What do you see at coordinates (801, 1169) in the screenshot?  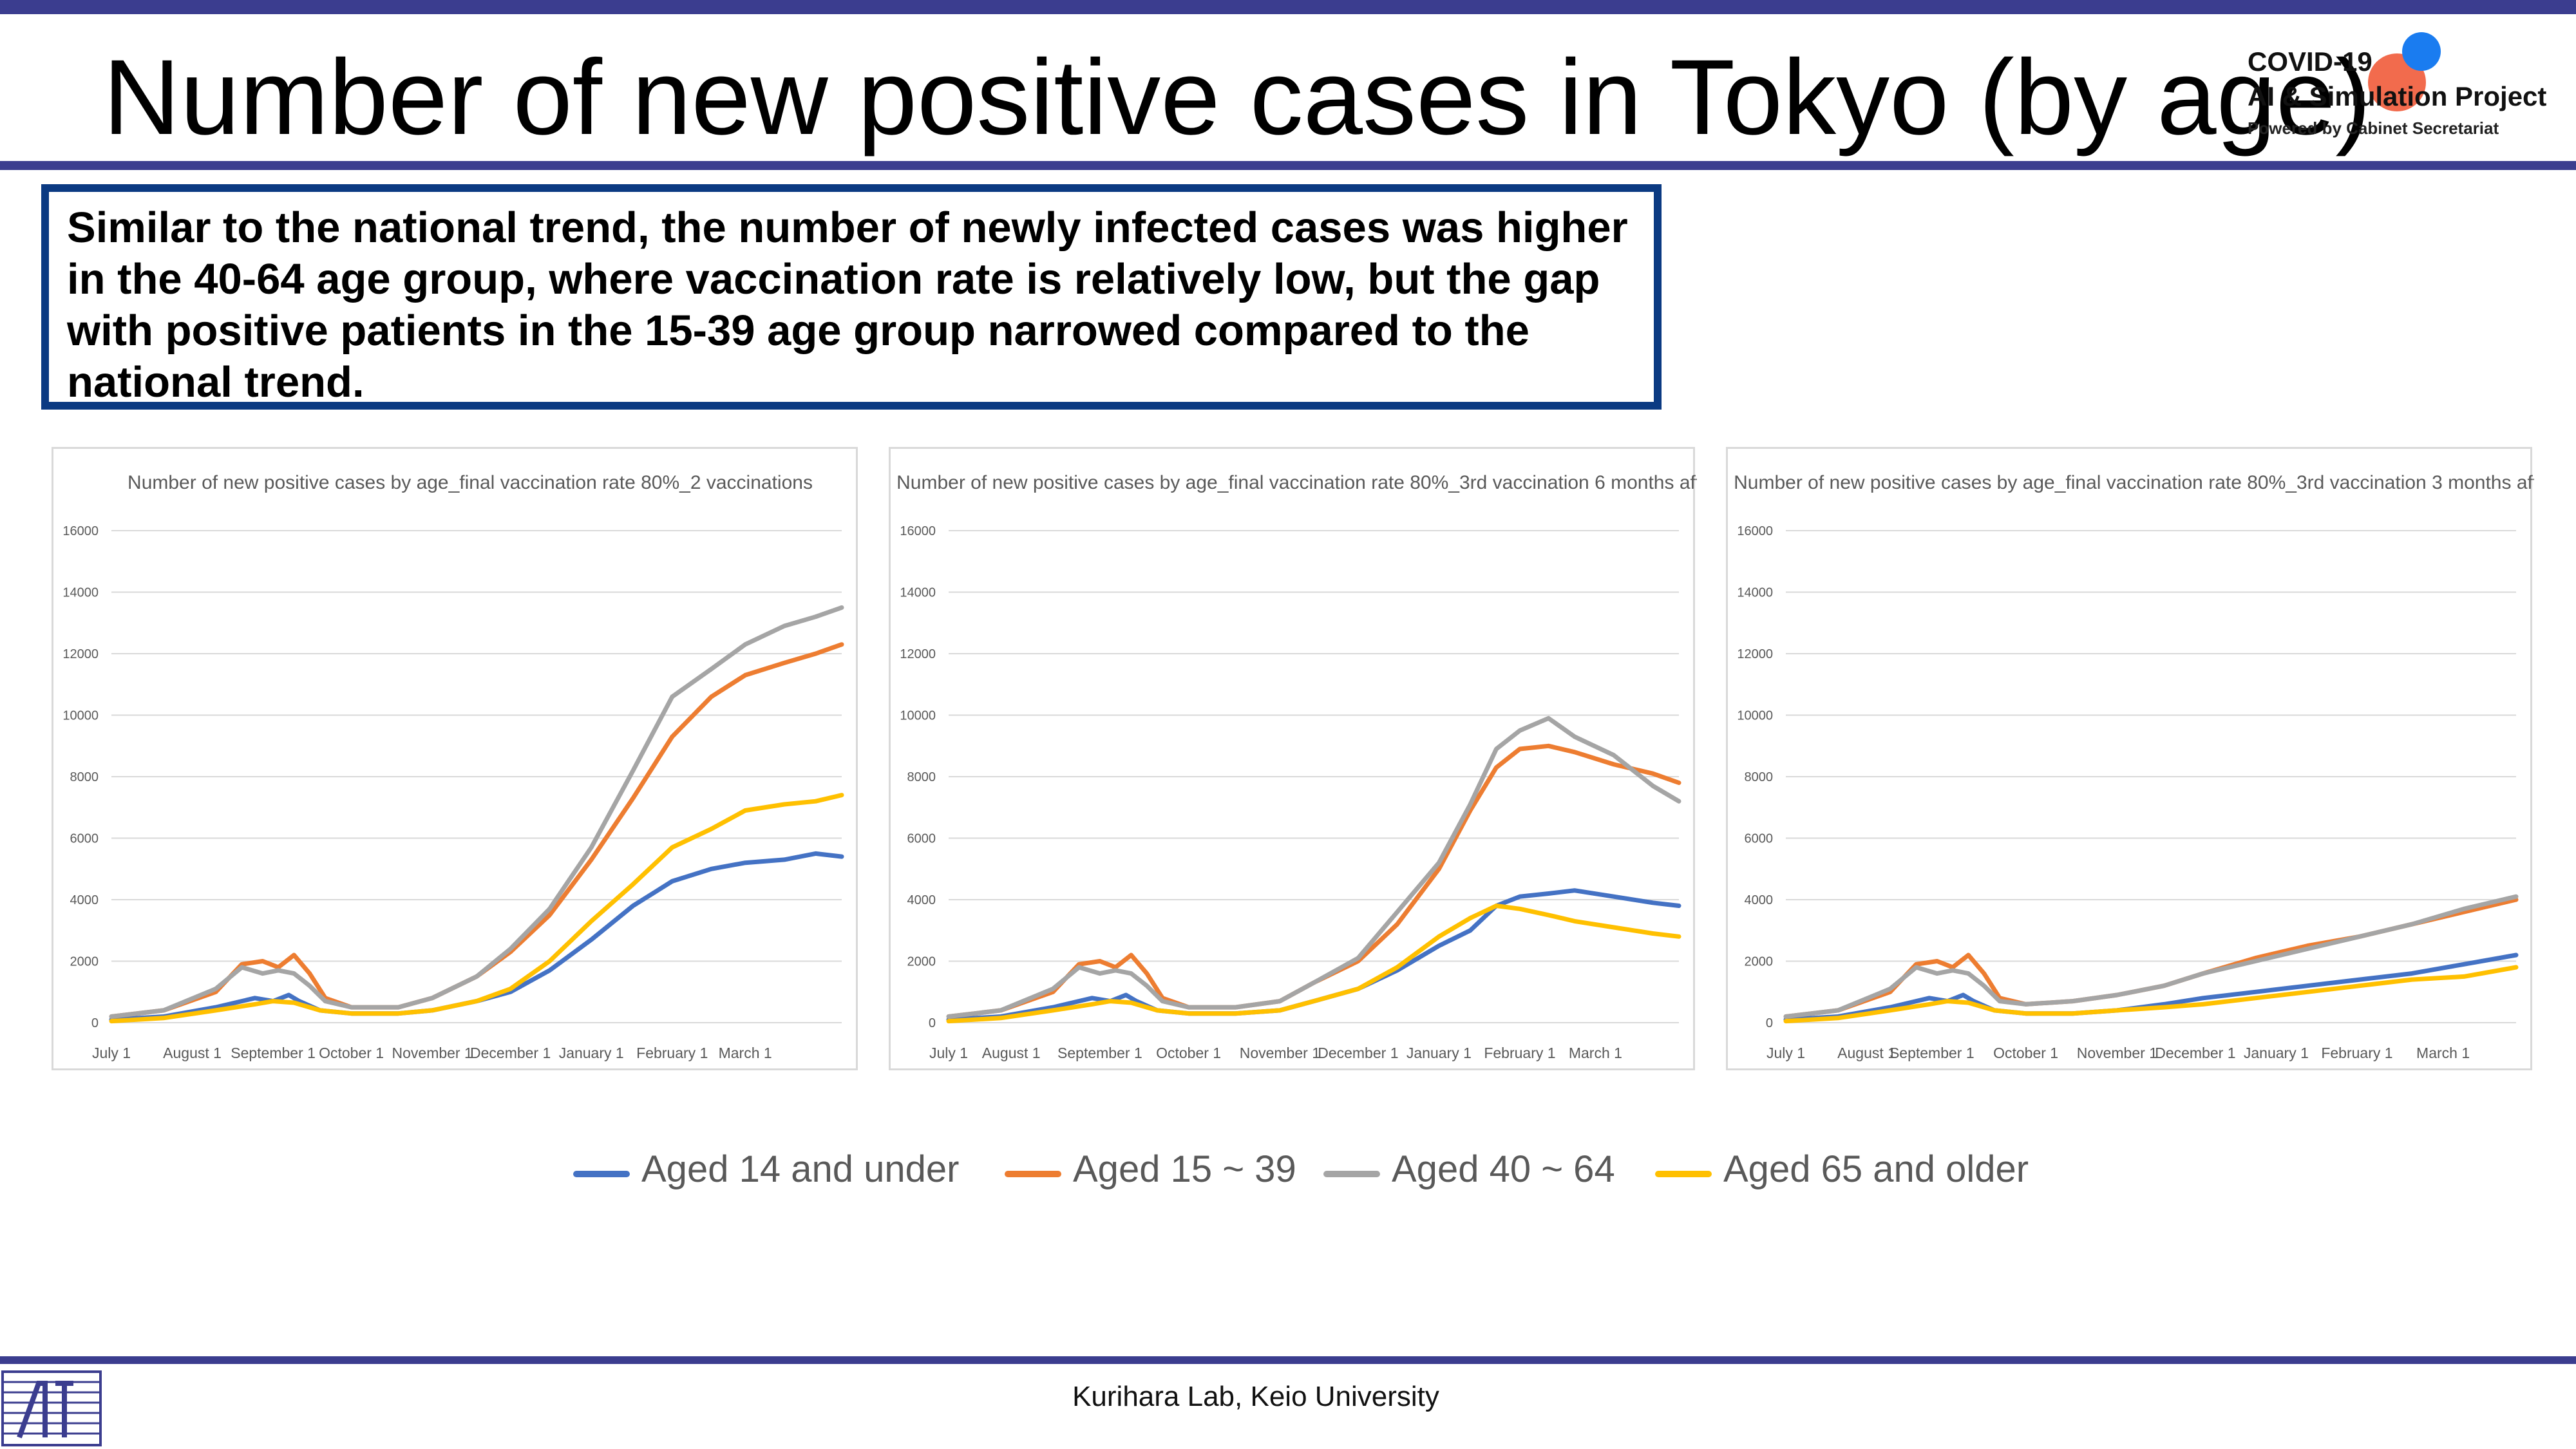 I see `legend-label: Aged 14 and under` at bounding box center [801, 1169].